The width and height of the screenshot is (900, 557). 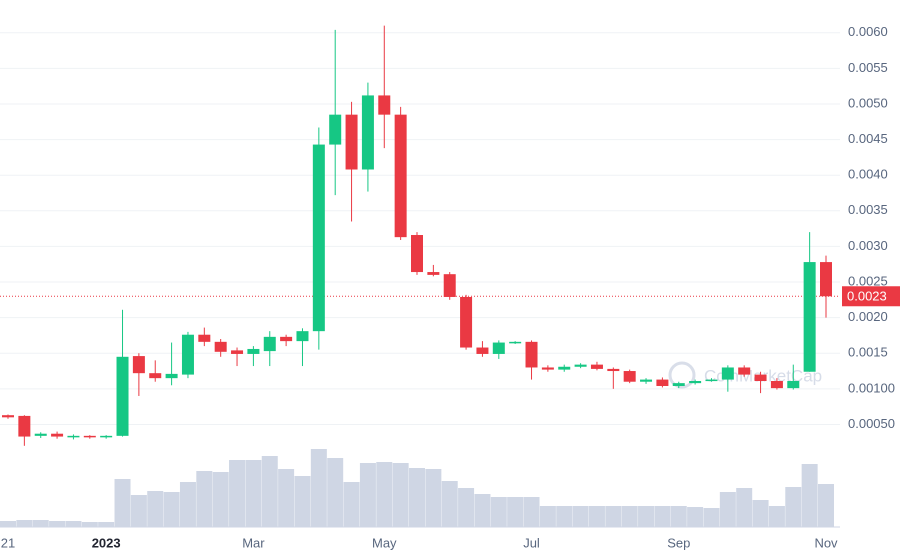 I want to click on current-price-box, so click(x=871, y=296).